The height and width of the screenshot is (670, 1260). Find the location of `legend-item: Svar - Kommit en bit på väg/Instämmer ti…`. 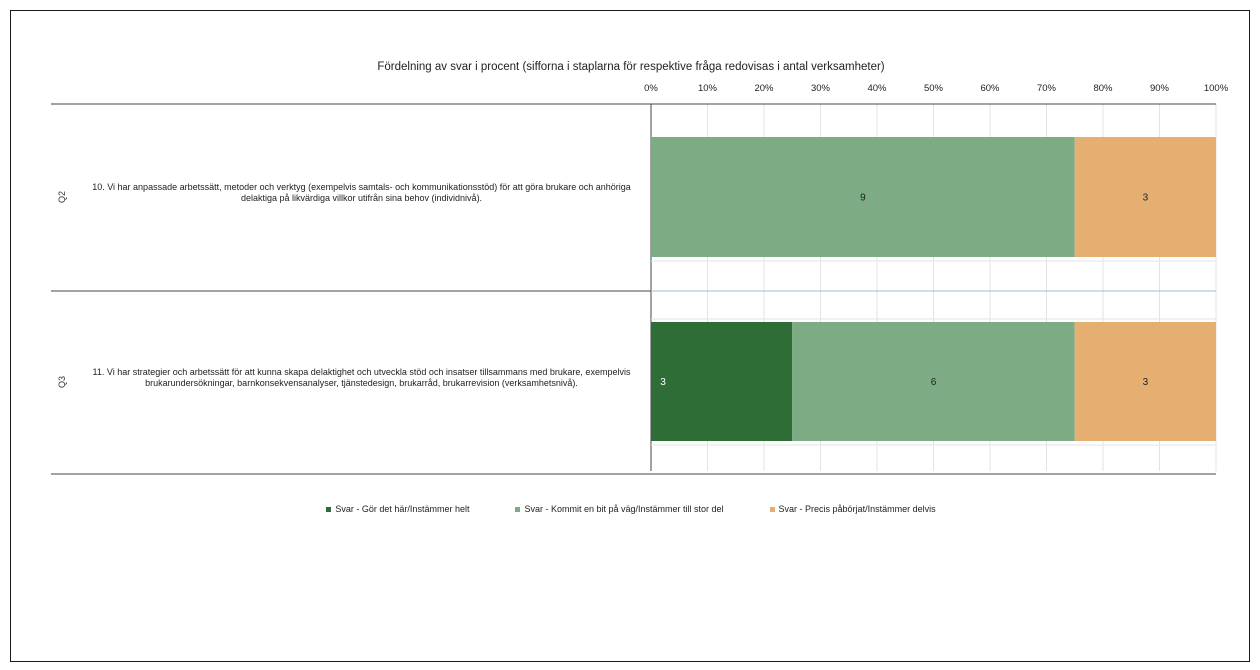

legend-item: Svar - Kommit en bit på väg/Instämmer ti… is located at coordinates (619, 509).